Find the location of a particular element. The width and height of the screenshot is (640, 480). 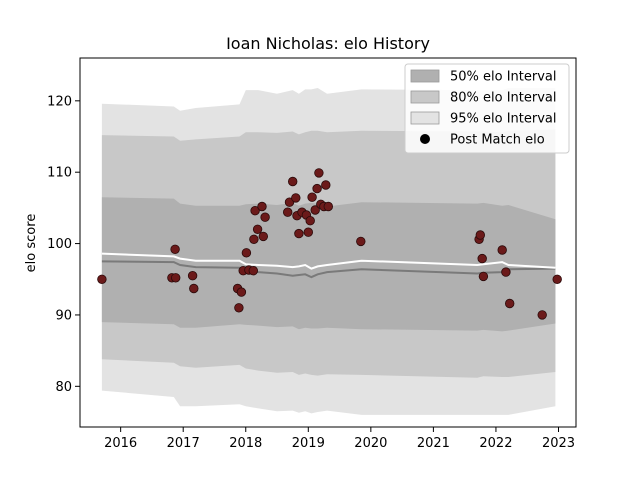

x-tick-label: 2018 is located at coordinates (245, 443).